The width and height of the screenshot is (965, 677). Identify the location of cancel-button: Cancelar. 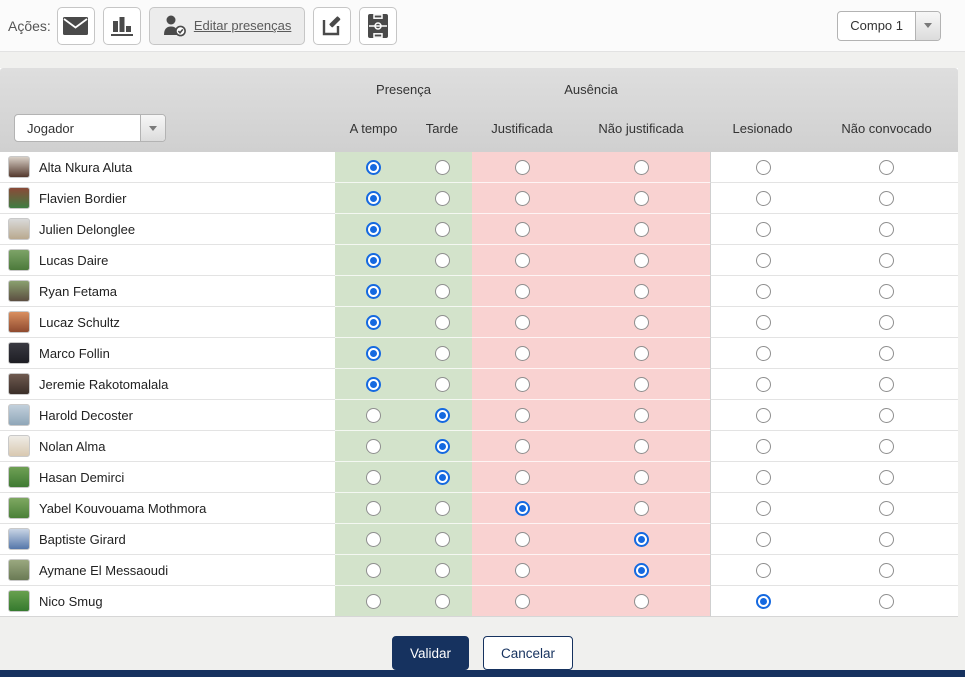
(528, 653).